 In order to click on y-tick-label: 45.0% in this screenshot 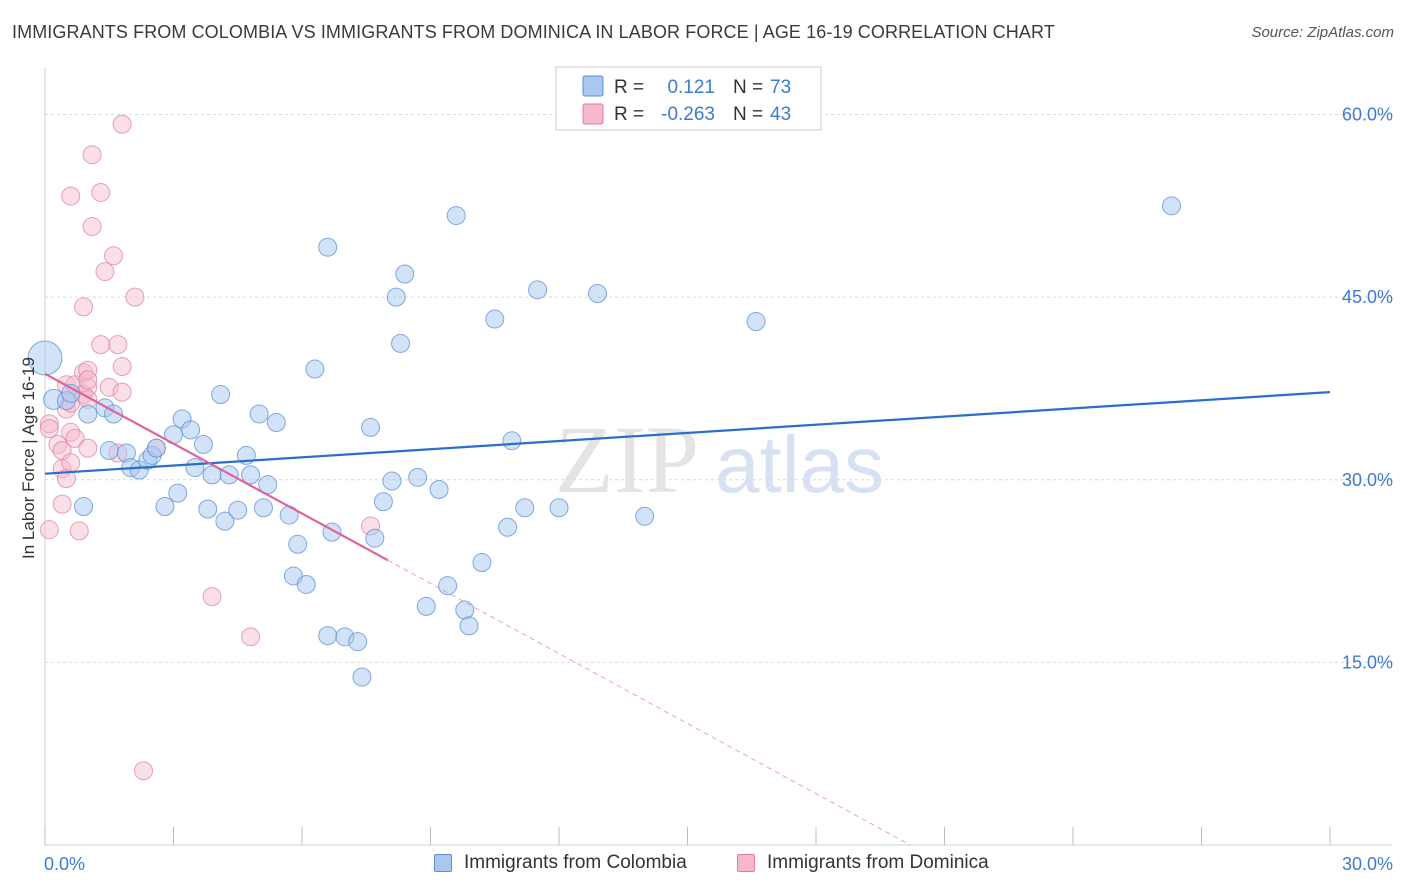, I will do `click(1367, 297)`.